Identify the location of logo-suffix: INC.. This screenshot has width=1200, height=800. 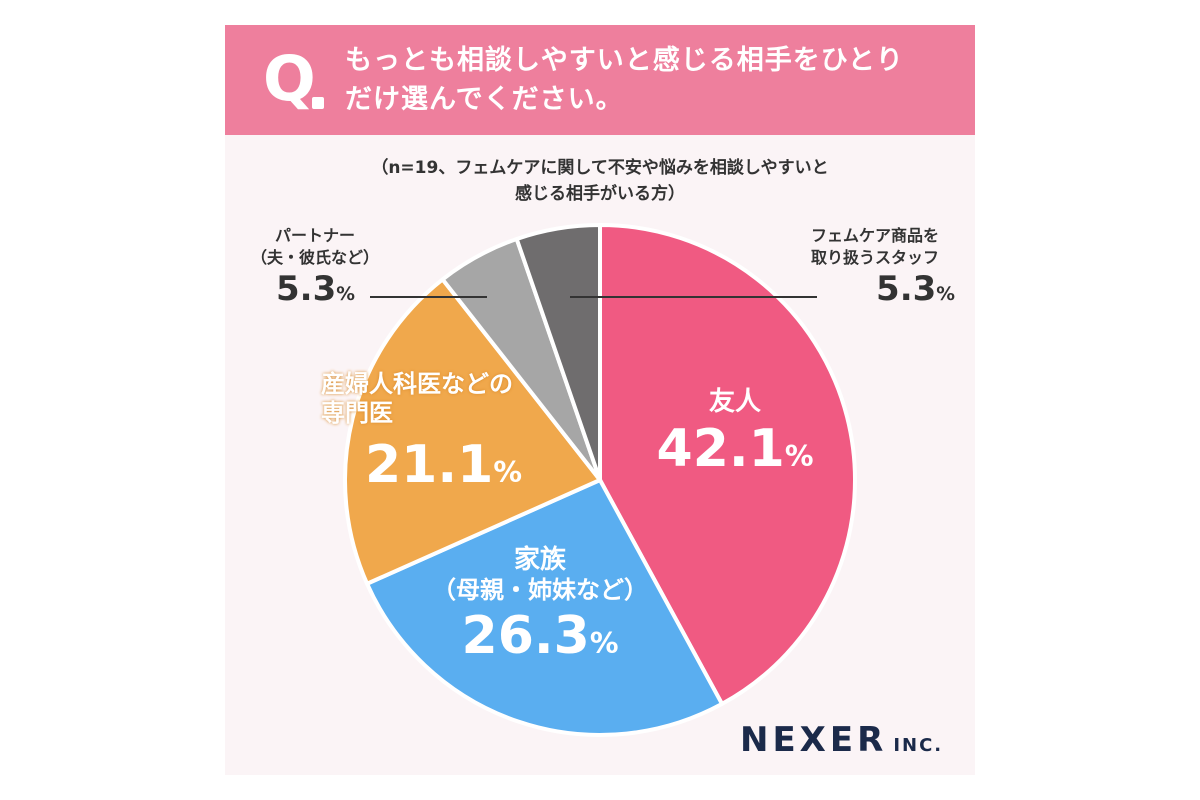
(918, 745).